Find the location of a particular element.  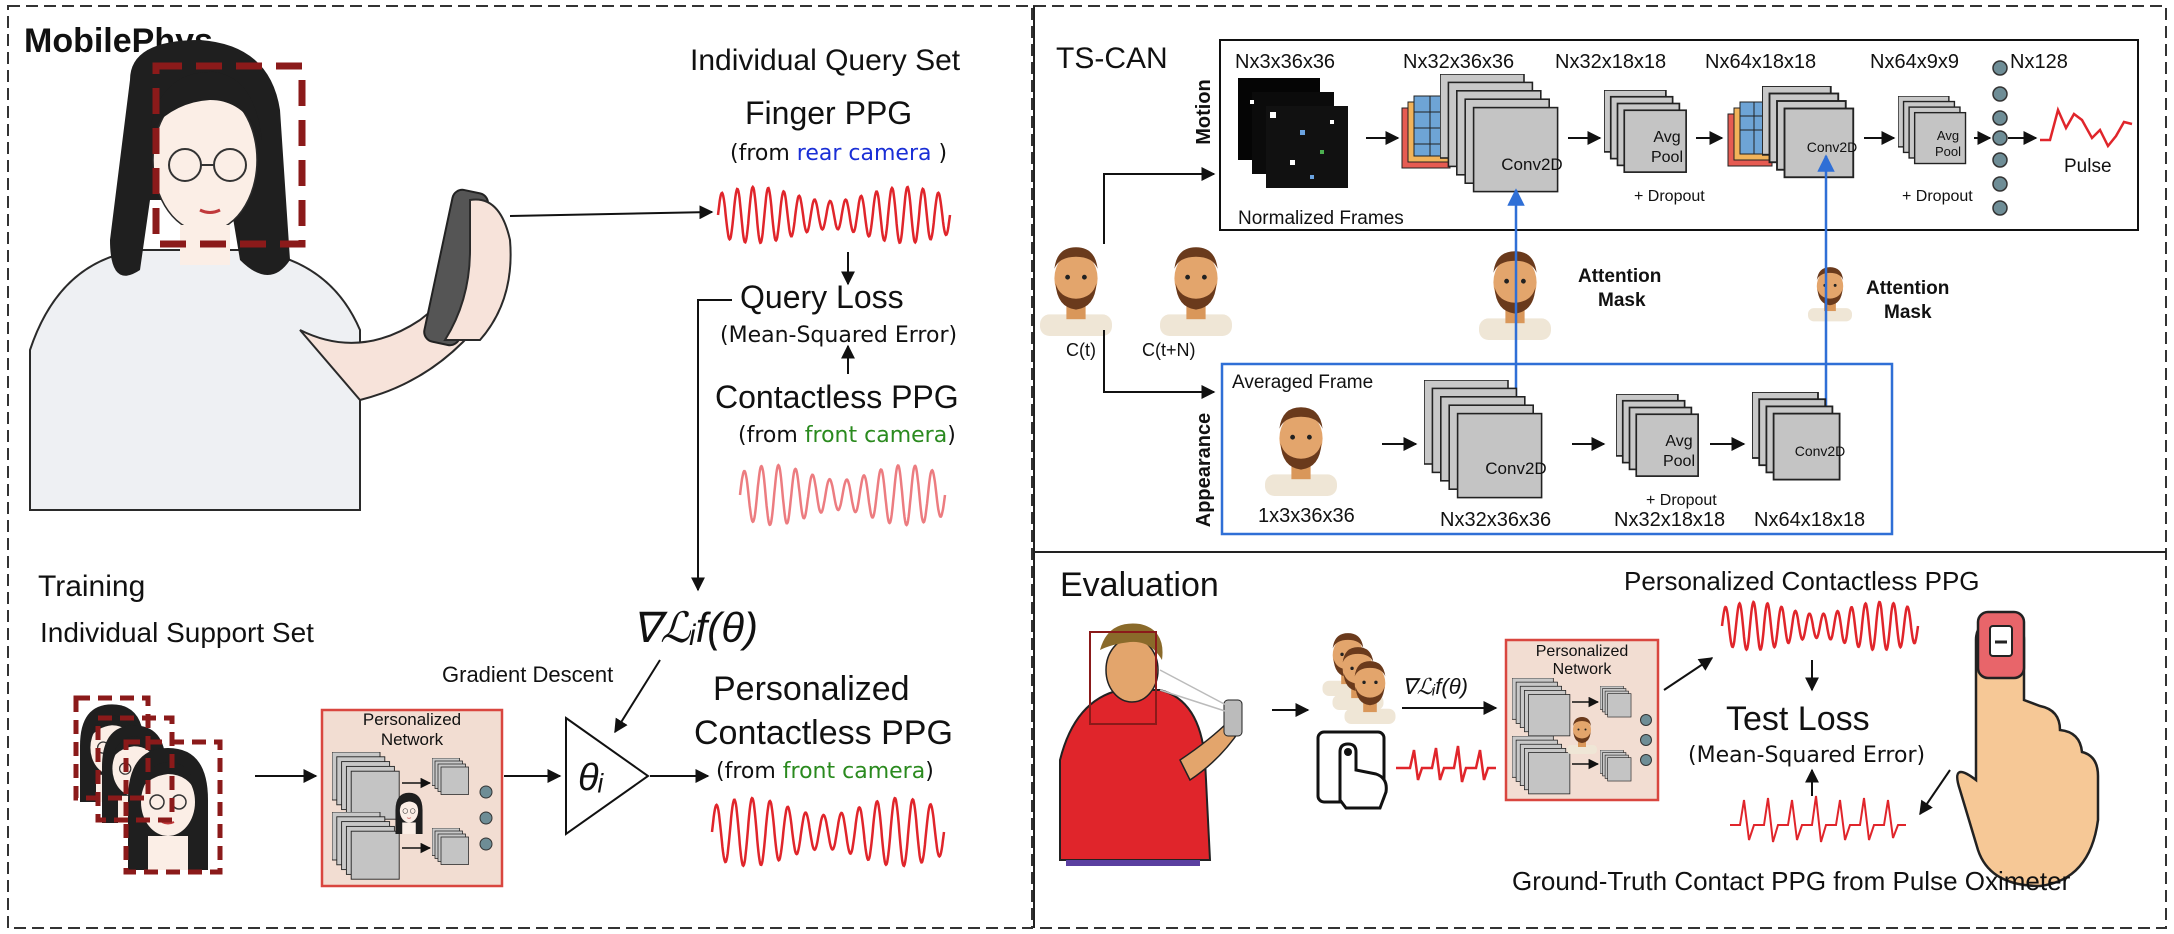

eval-network-label-l1: Personalized is located at coordinates (1582, 651).